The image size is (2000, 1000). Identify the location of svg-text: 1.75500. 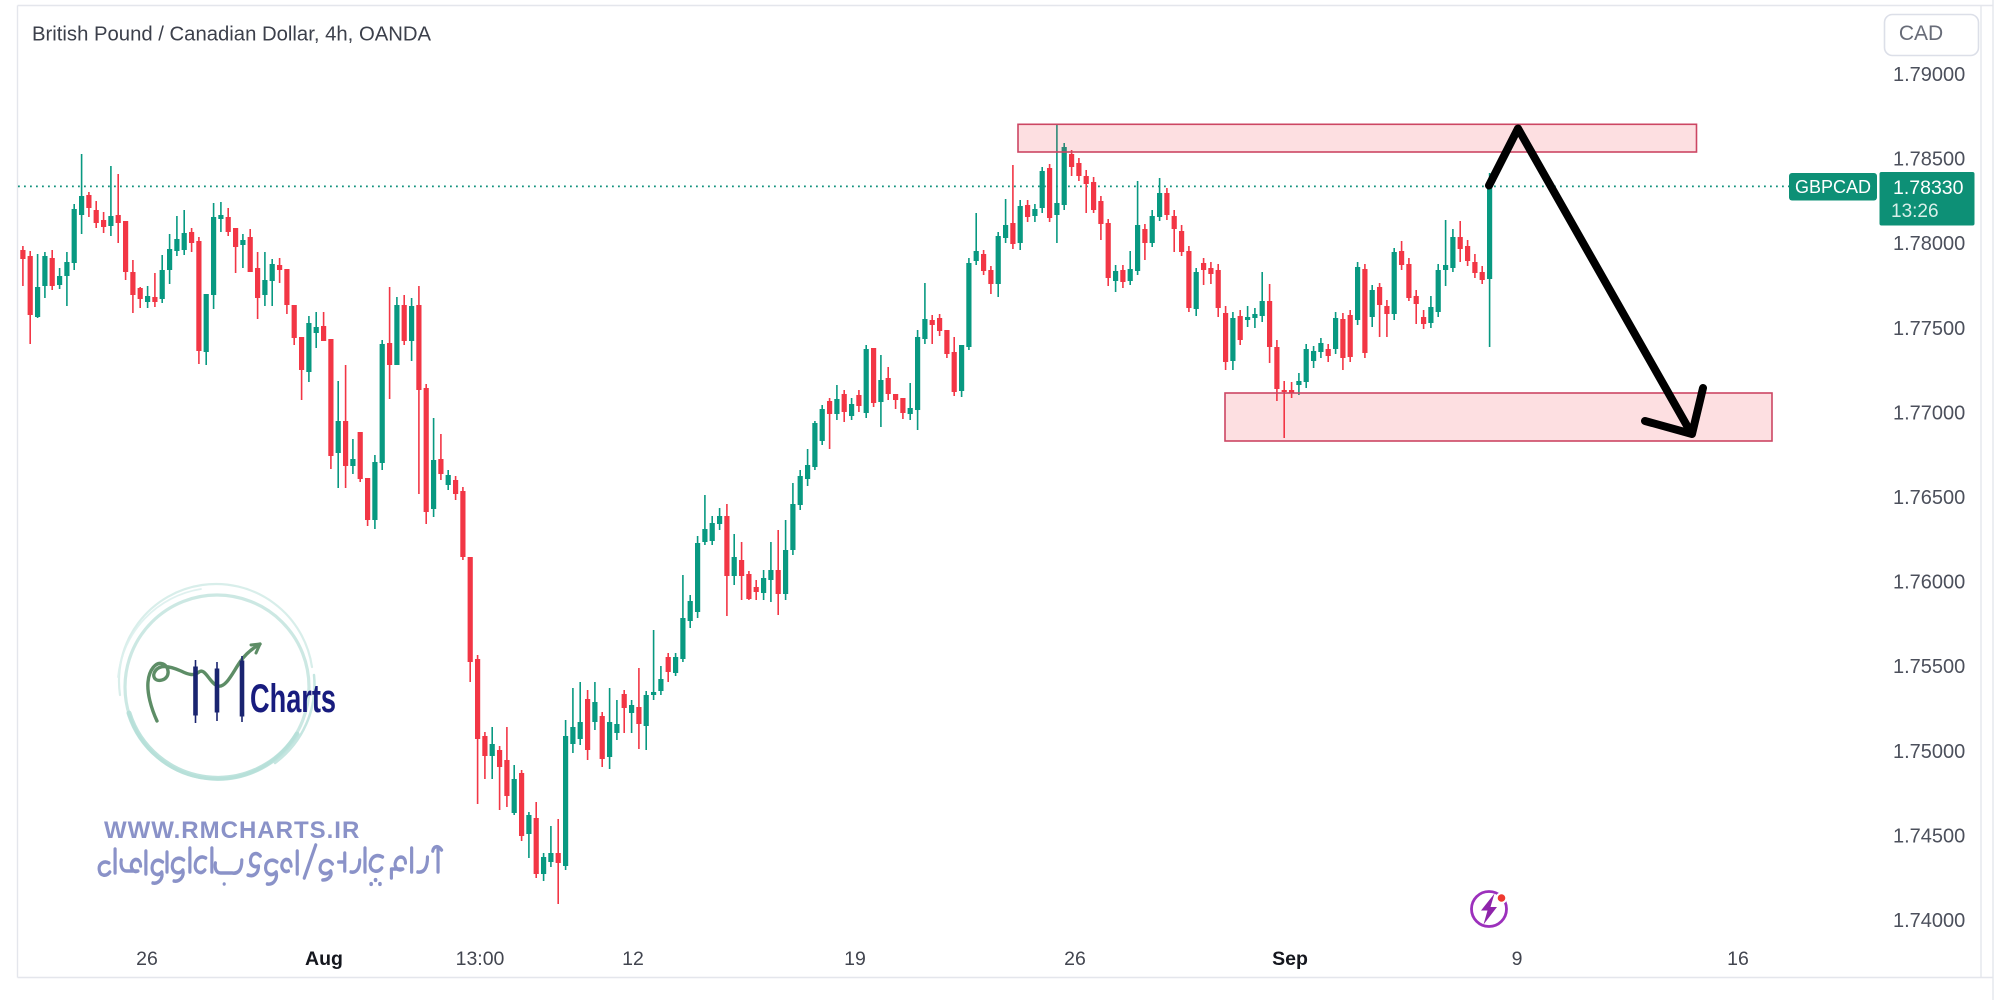
(1929, 667).